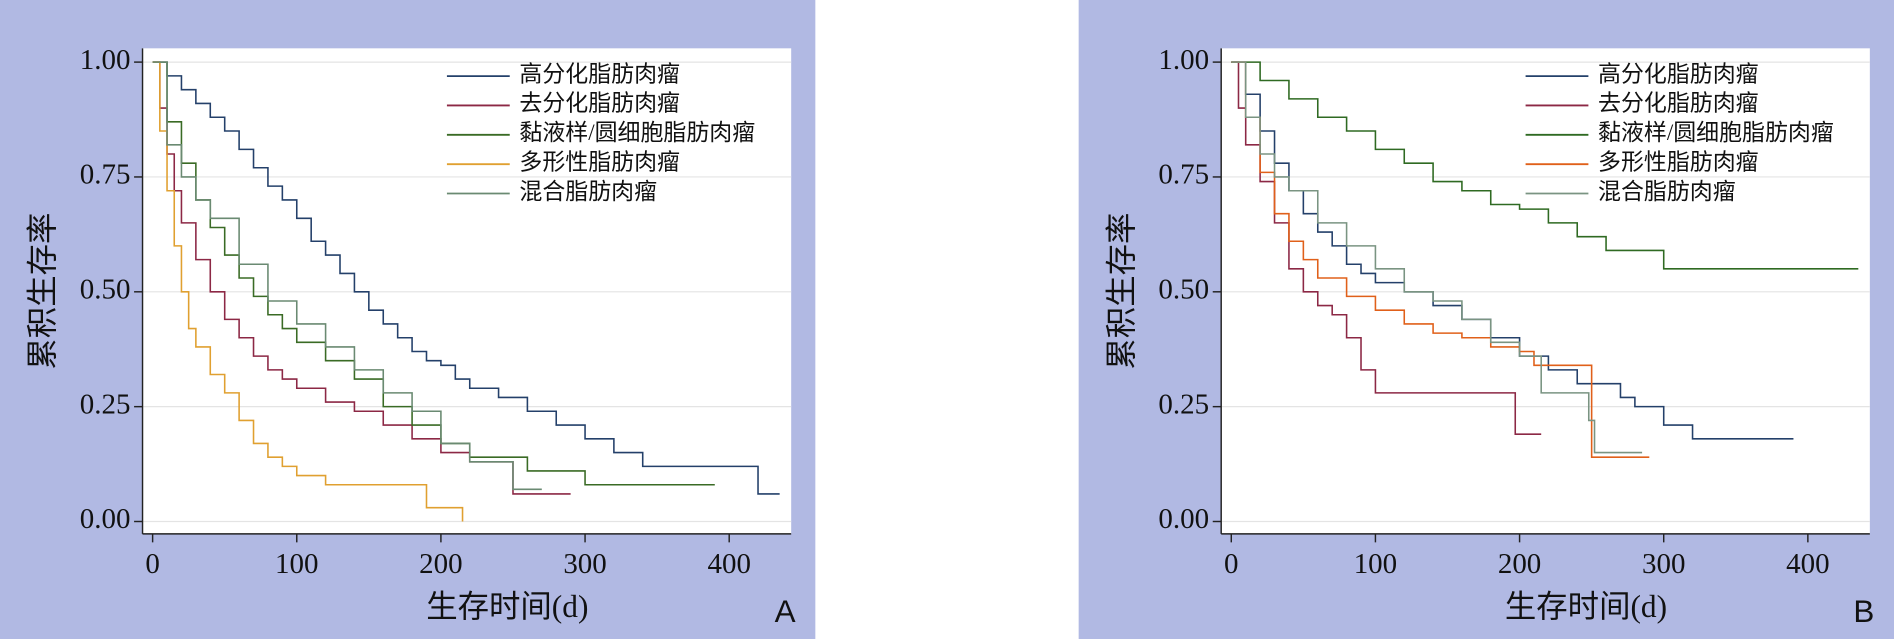  What do you see at coordinates (1863, 611) in the screenshot?
I see `panel-label: B` at bounding box center [1863, 611].